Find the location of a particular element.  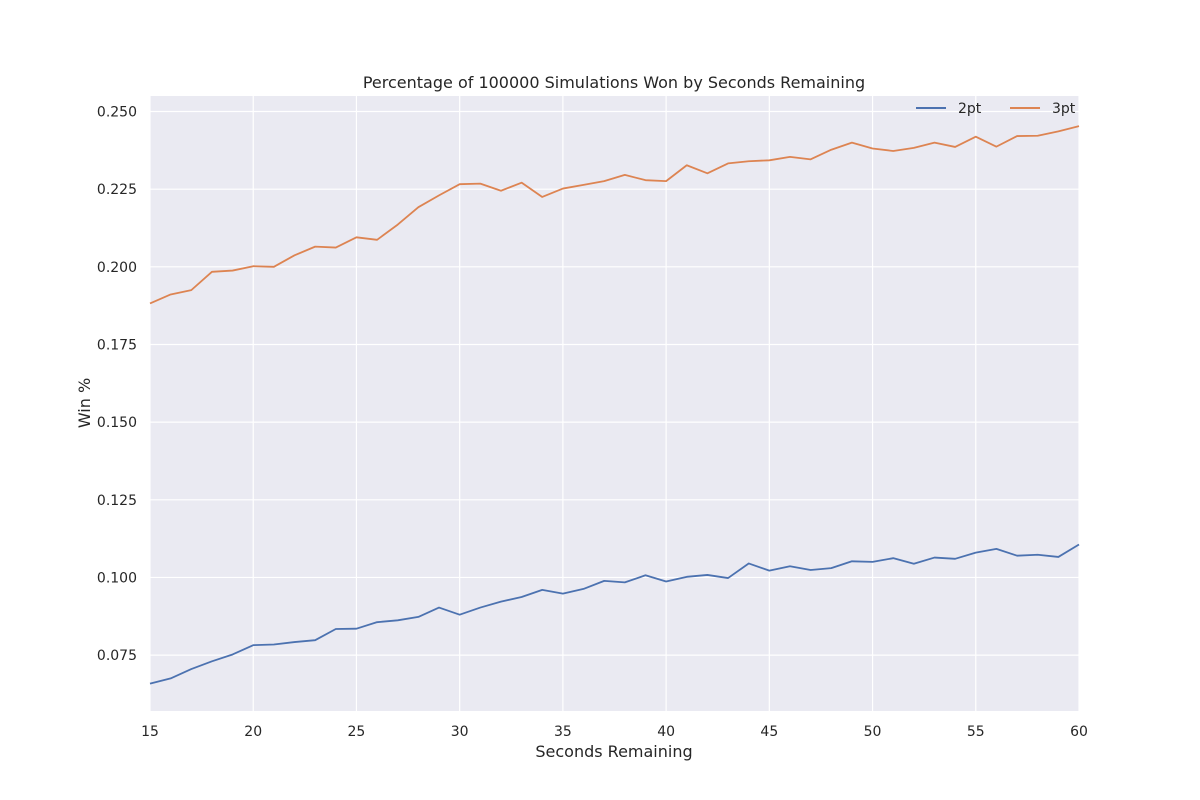

x-tick-label: 35 is located at coordinates (563, 732).